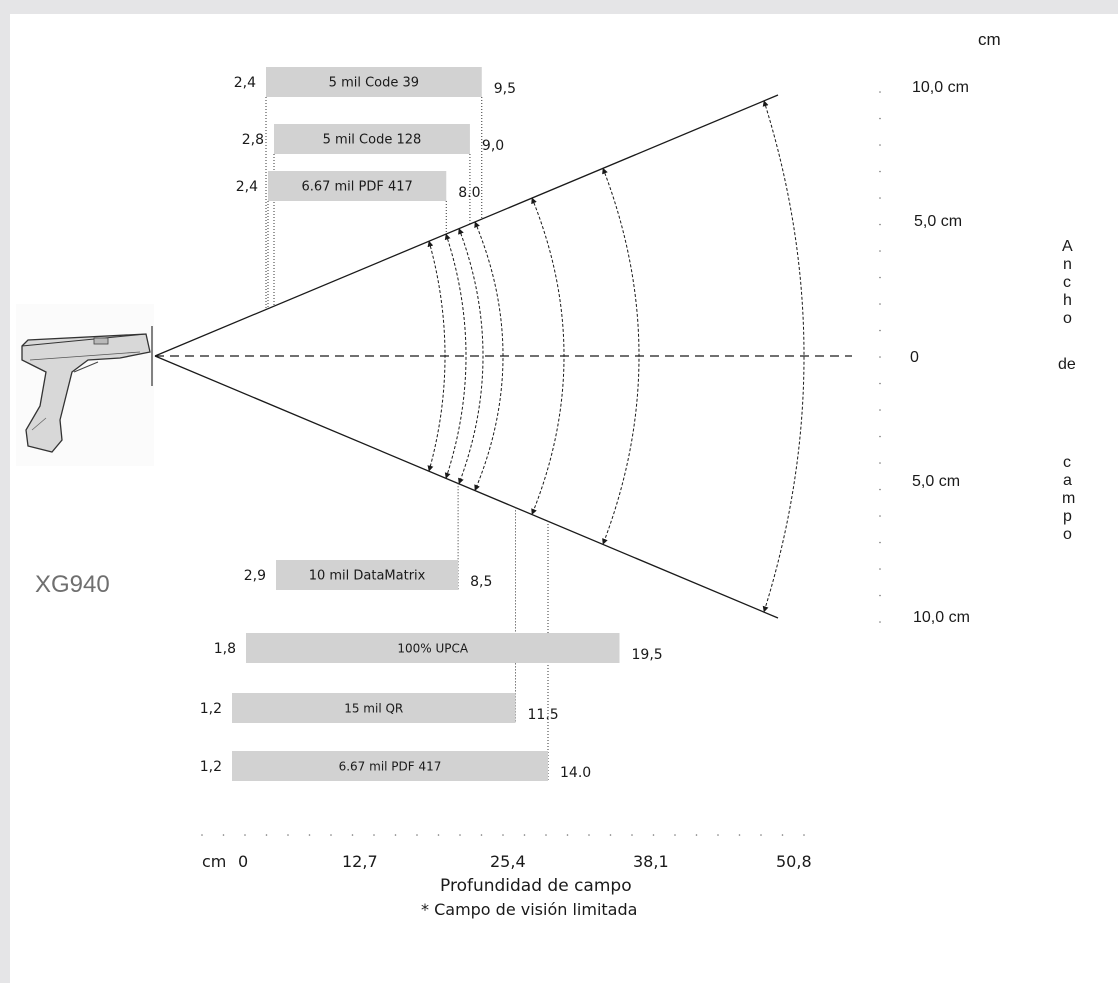 The image size is (1118, 983). What do you see at coordinates (543, 715) in the screenshot?
I see `bar-far-value: 11.5` at bounding box center [543, 715].